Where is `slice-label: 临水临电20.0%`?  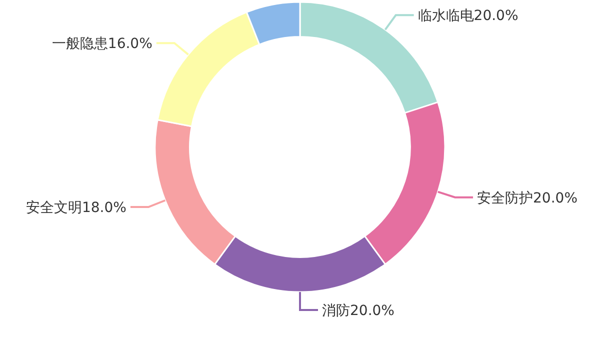 slice-label: 临水临电20.0% is located at coordinates (468, 16).